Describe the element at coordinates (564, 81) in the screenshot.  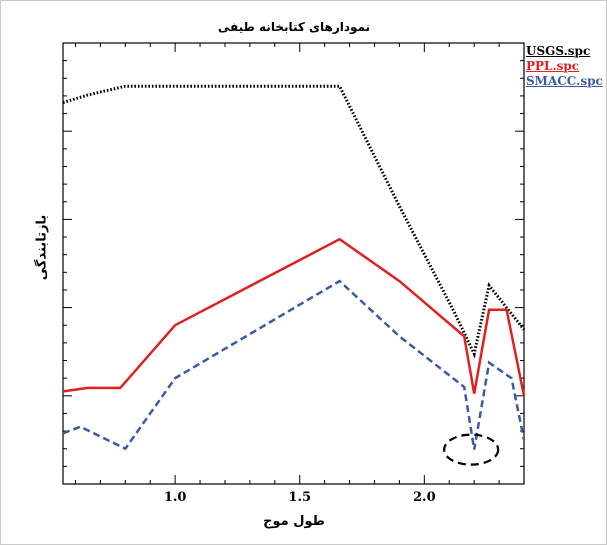
I see `legend-entry-smacc: SMACC.spc` at that location.